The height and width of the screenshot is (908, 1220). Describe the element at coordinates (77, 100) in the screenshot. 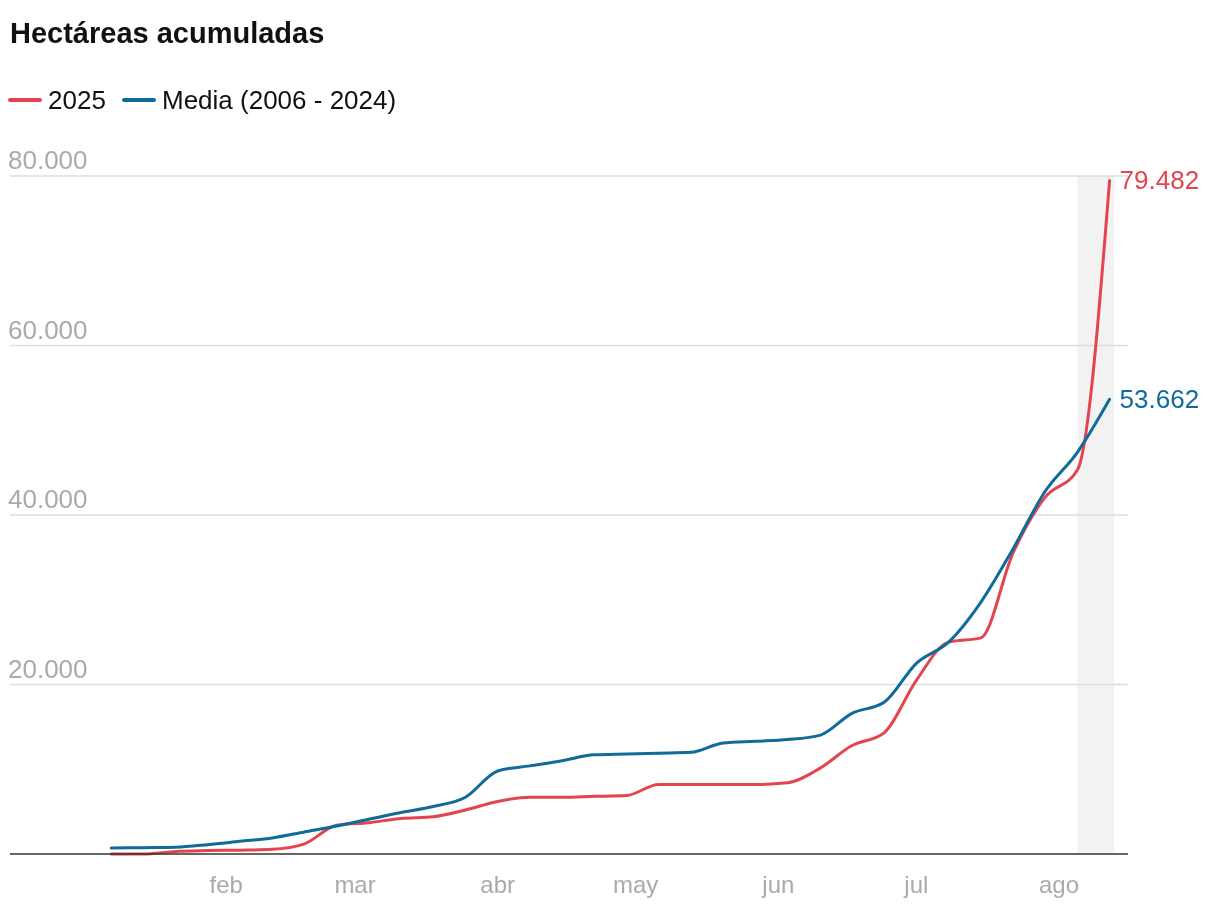

I see `legend-label: 2025` at that location.